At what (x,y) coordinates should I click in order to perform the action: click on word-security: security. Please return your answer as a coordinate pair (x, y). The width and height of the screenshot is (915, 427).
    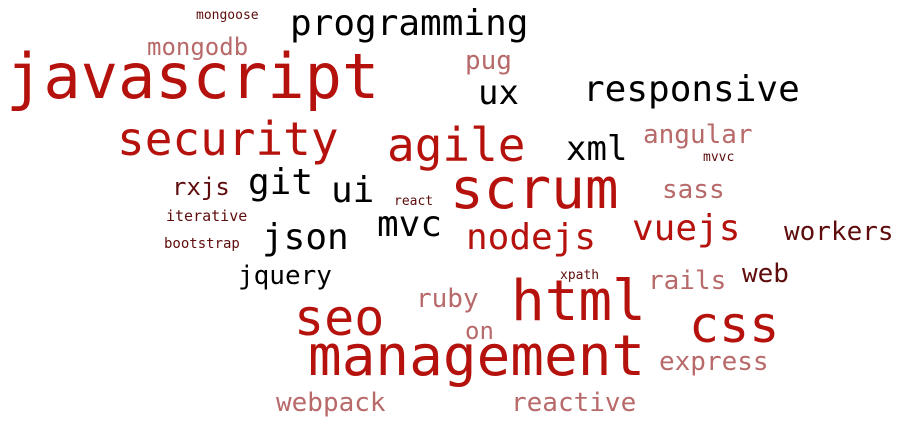
    Looking at the image, I should click on (228, 139).